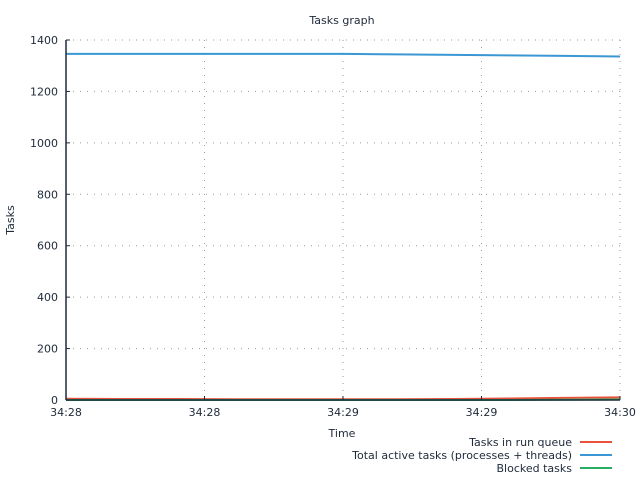 The width and height of the screenshot is (640, 480). Describe the element at coordinates (47, 194) in the screenshot. I see `y-tick-label: 800` at that location.